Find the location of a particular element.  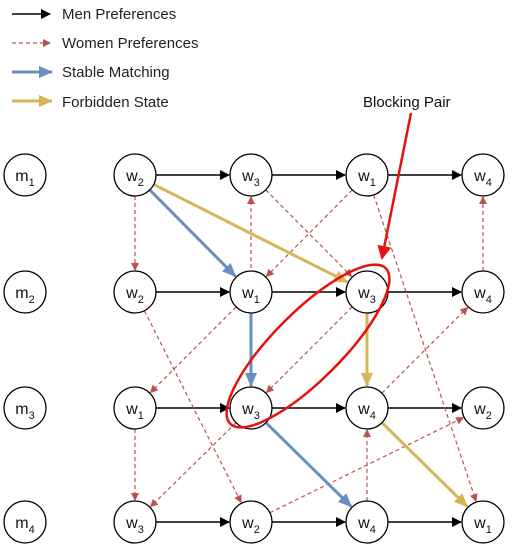

blocking-pair-ellipse is located at coordinates (308, 346).